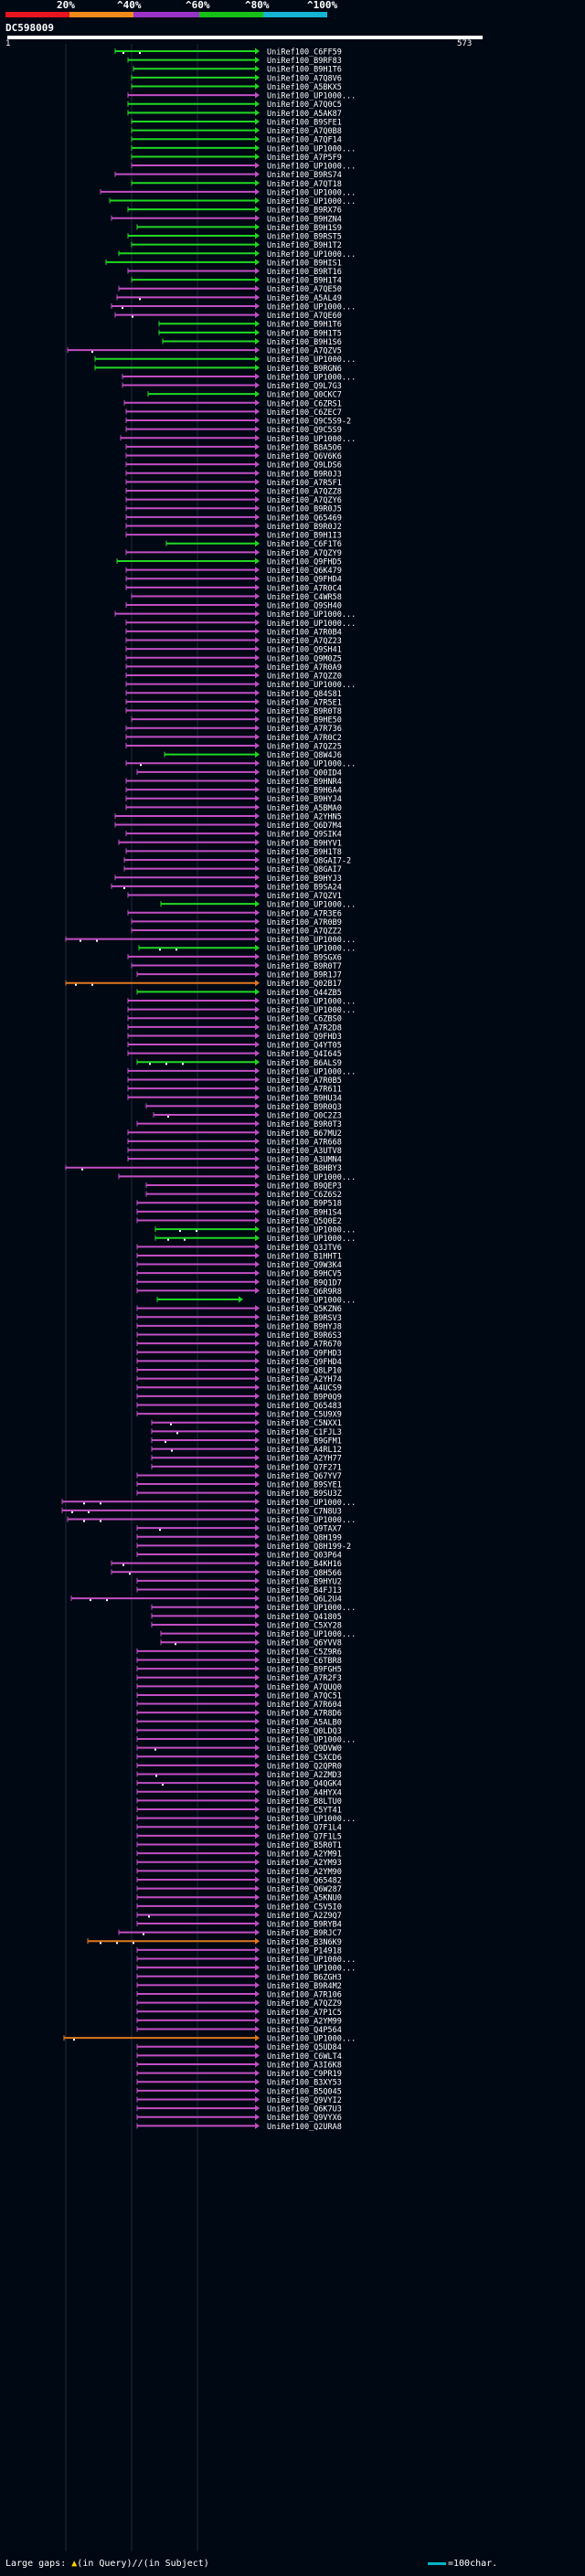 This screenshot has width=585, height=2576. I want to click on hit-label: UniRef100_C5YT41, so click(304, 1811).